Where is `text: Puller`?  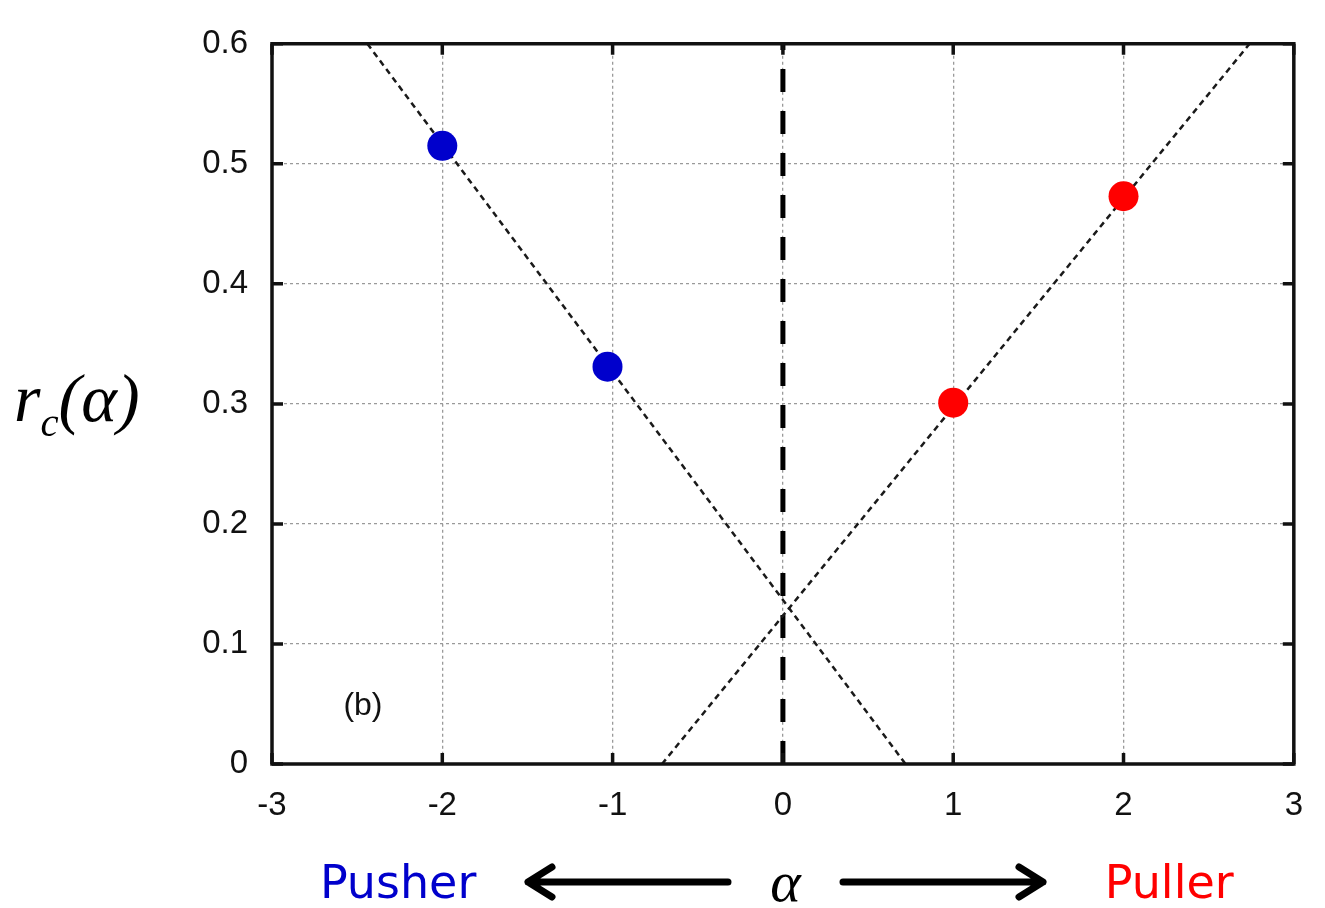
text: Puller is located at coordinates (1169, 881).